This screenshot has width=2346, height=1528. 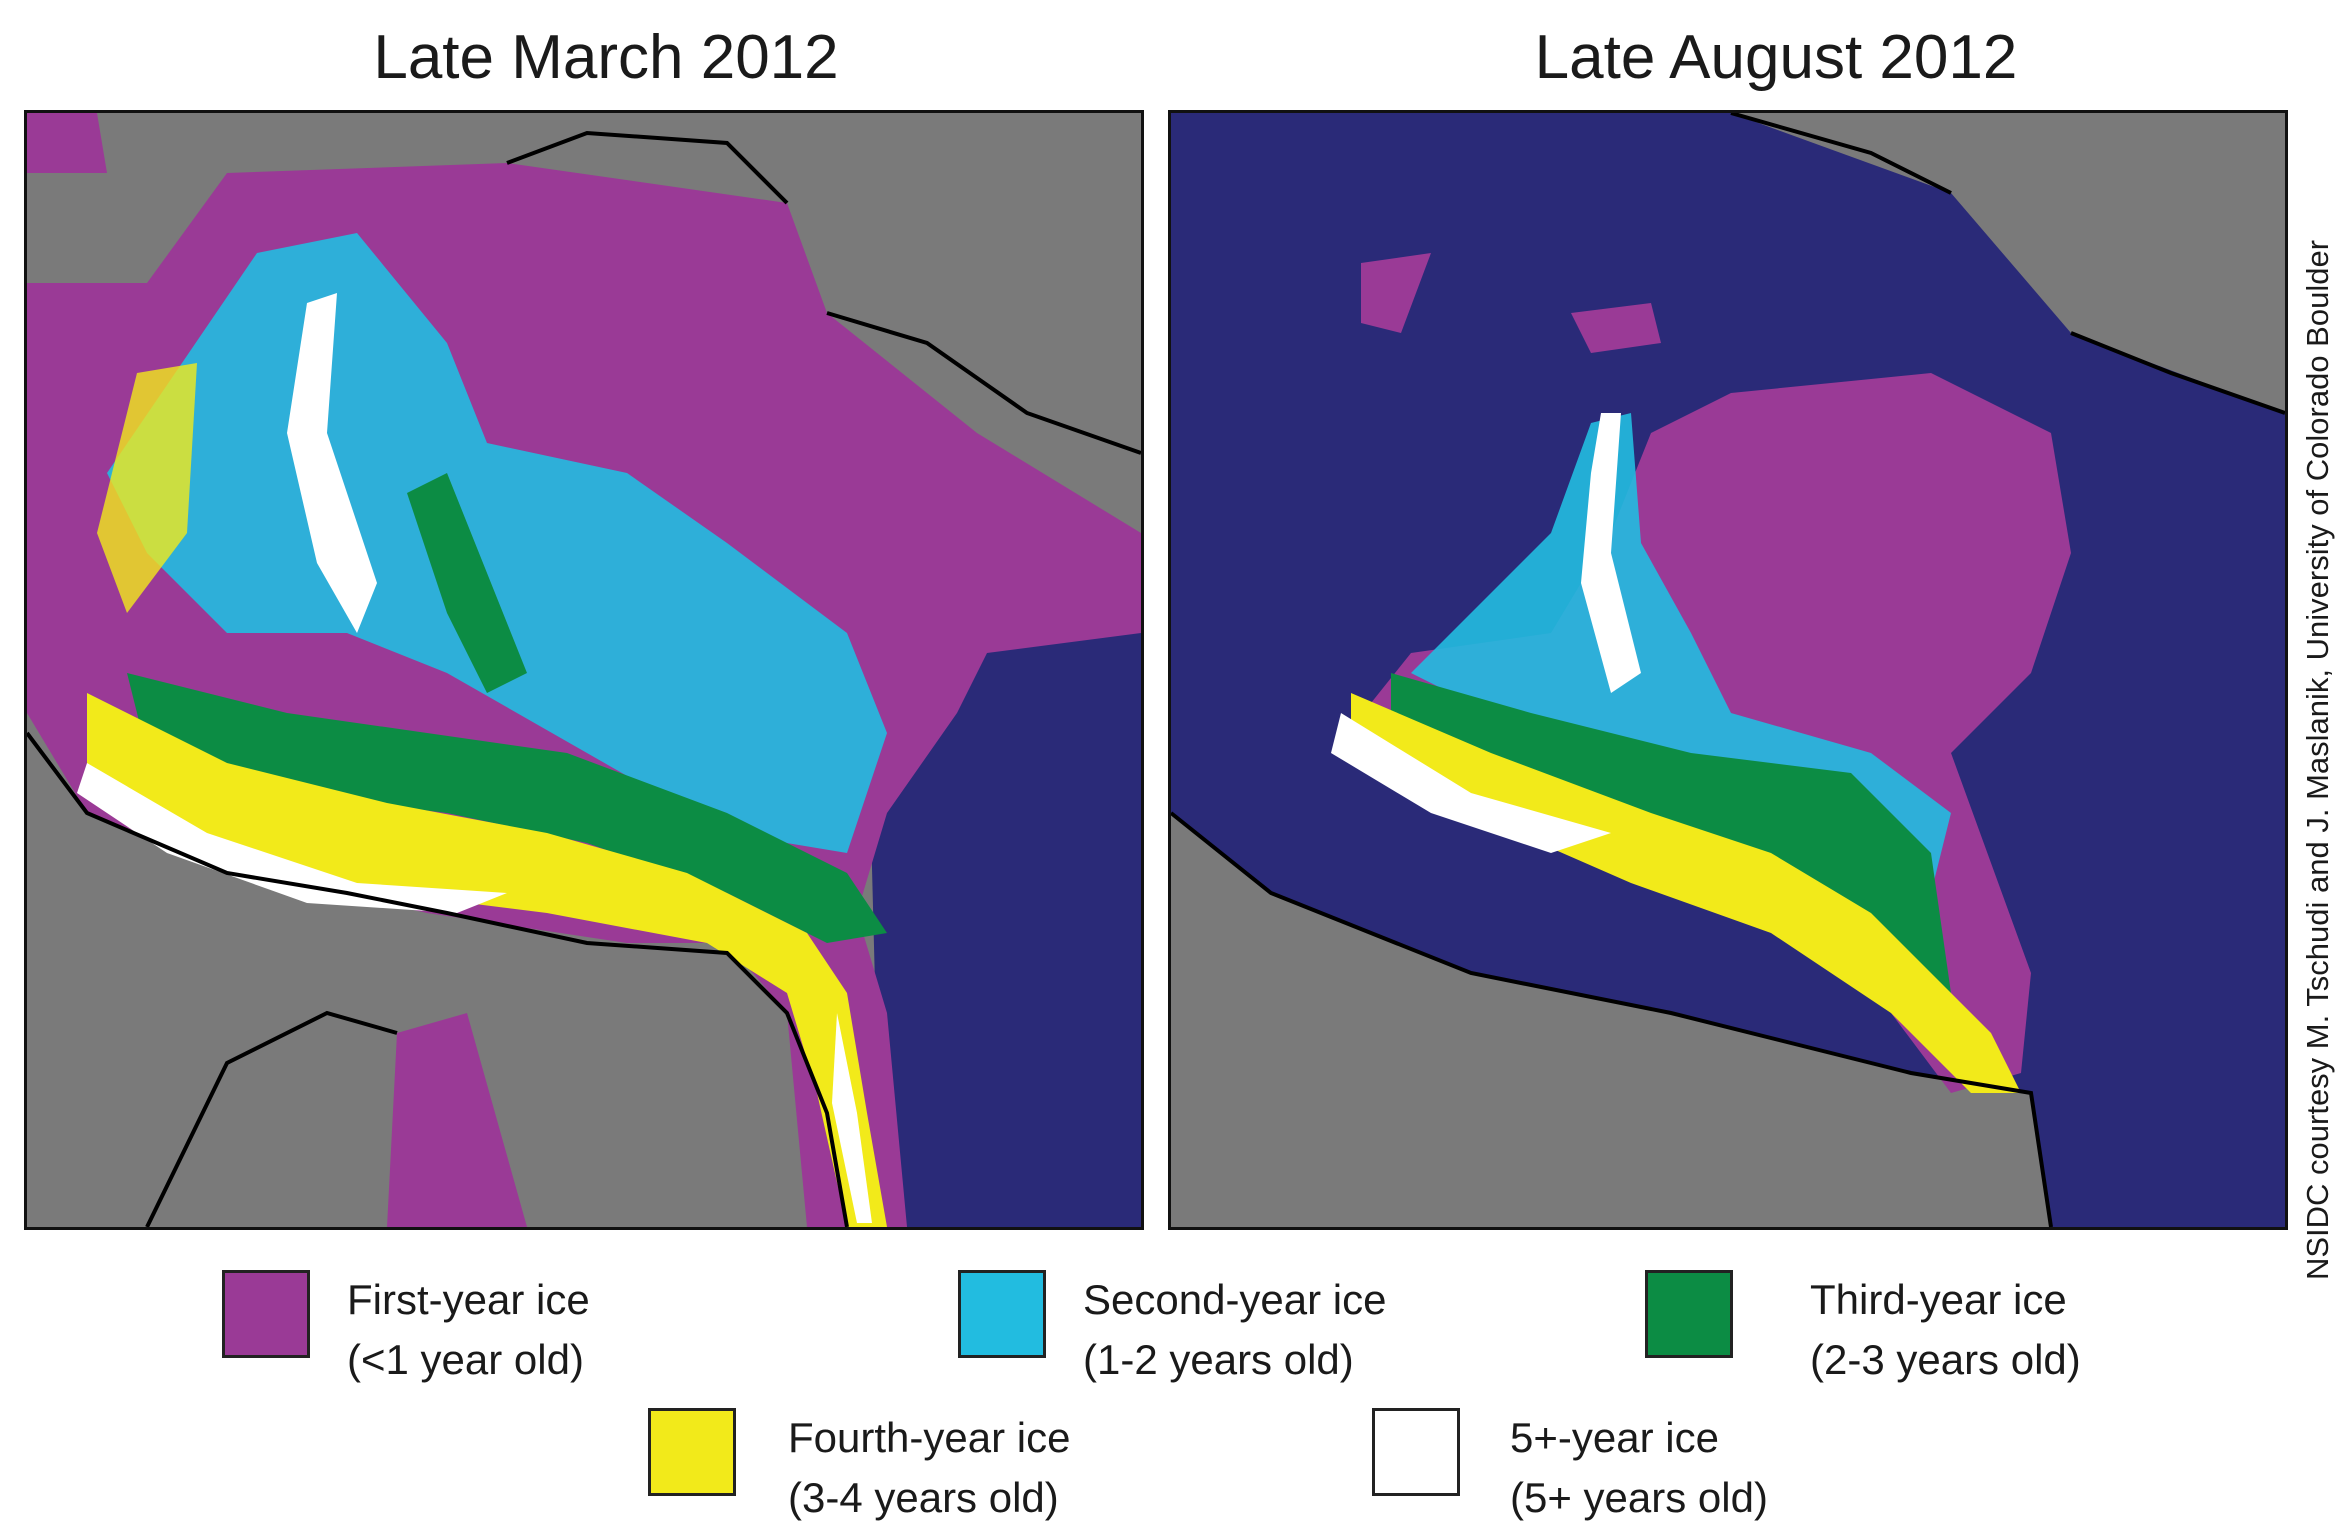 I want to click on legend-label-fourth-year: Fourth-year ice (3-4 years old), so click(x=929, y=1467).